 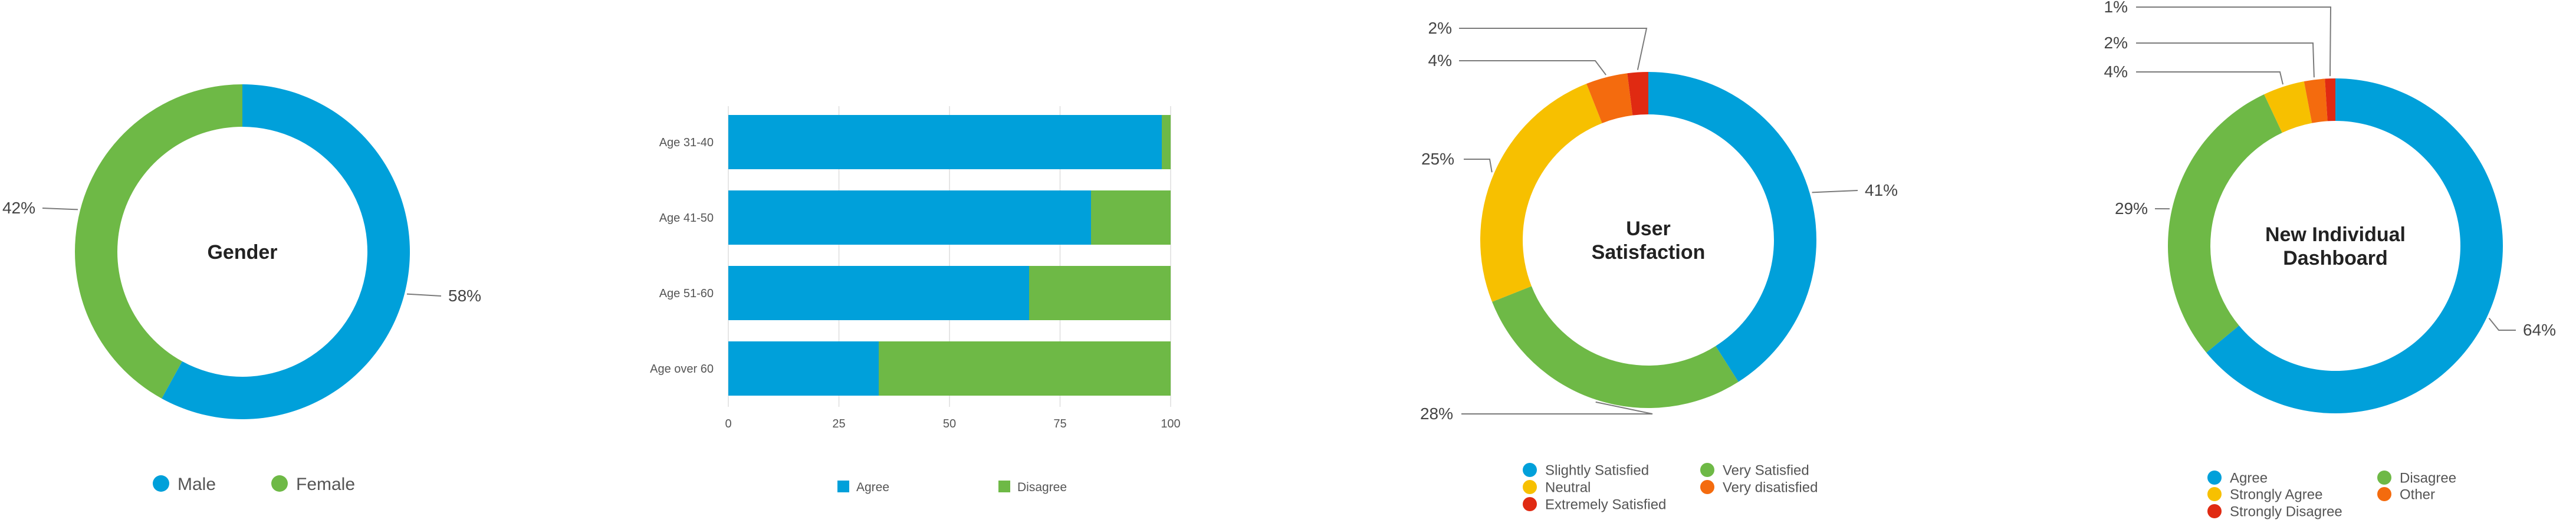 I want to click on donut-chart-0: Gender 58% 42% Male Female, so click(x=241, y=289).